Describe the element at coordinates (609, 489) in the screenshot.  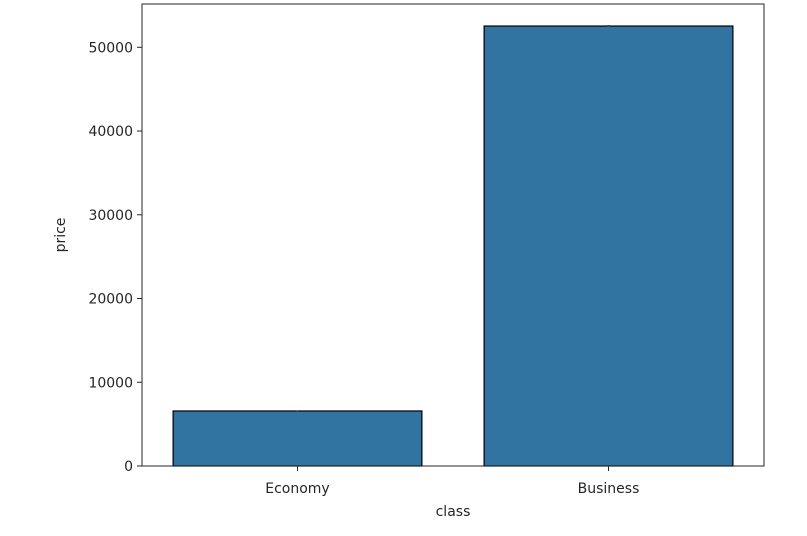
I see `x-tick-label-business: Business` at that location.